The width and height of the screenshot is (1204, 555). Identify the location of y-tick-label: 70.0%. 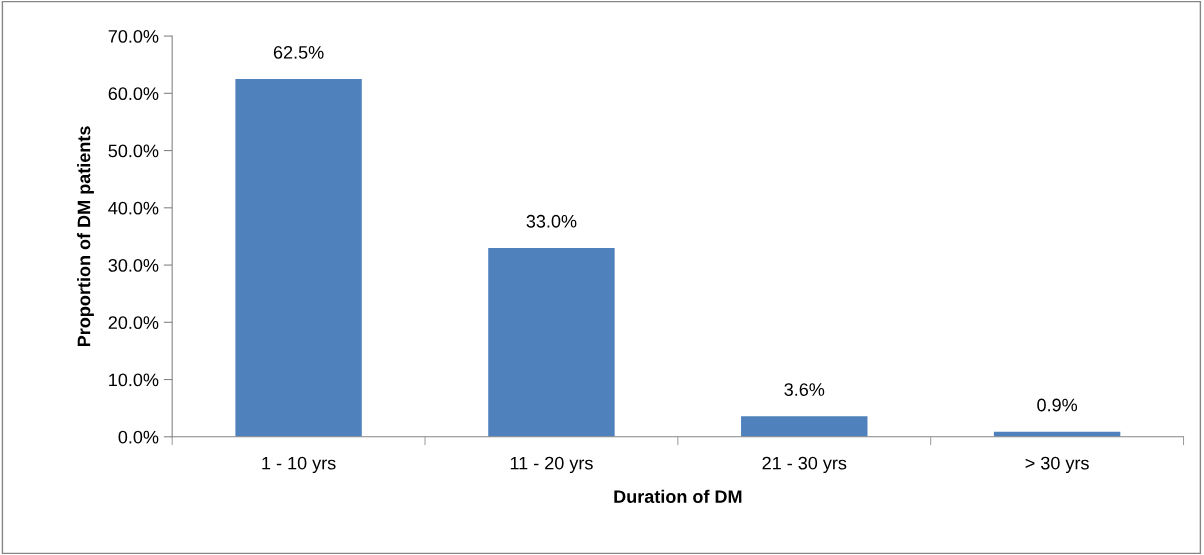
(133, 36).